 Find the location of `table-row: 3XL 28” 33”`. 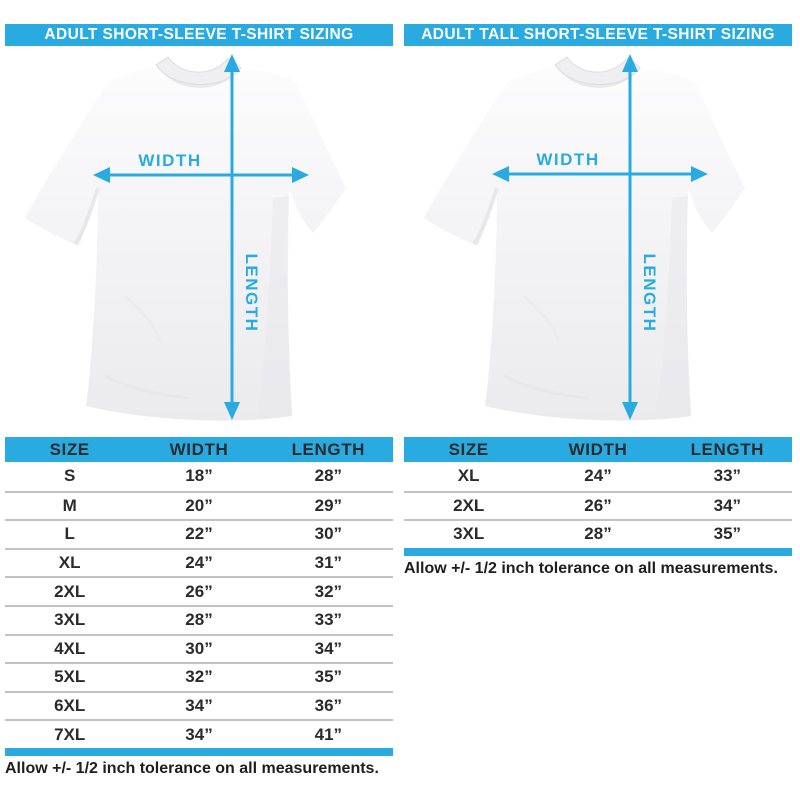

table-row: 3XL 28” 33” is located at coordinates (199, 619).